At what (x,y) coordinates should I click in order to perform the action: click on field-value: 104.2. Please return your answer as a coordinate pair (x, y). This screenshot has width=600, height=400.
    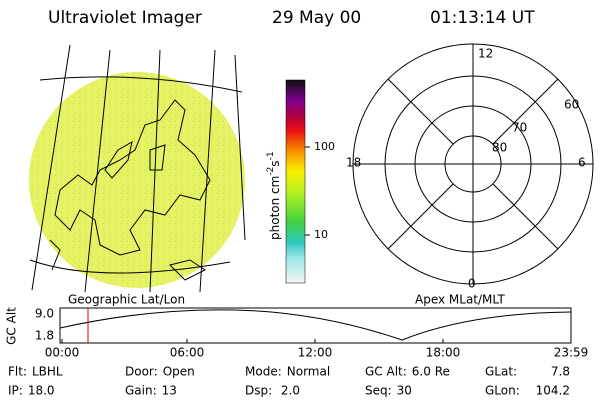
    Looking at the image, I should click on (553, 391).